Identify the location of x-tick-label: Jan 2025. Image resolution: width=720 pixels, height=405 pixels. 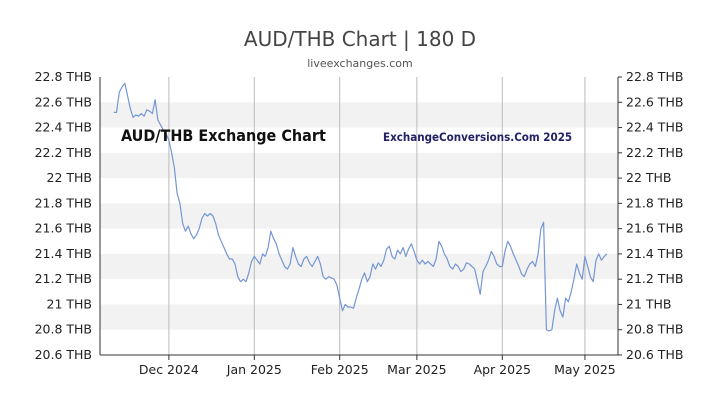
(254, 369).